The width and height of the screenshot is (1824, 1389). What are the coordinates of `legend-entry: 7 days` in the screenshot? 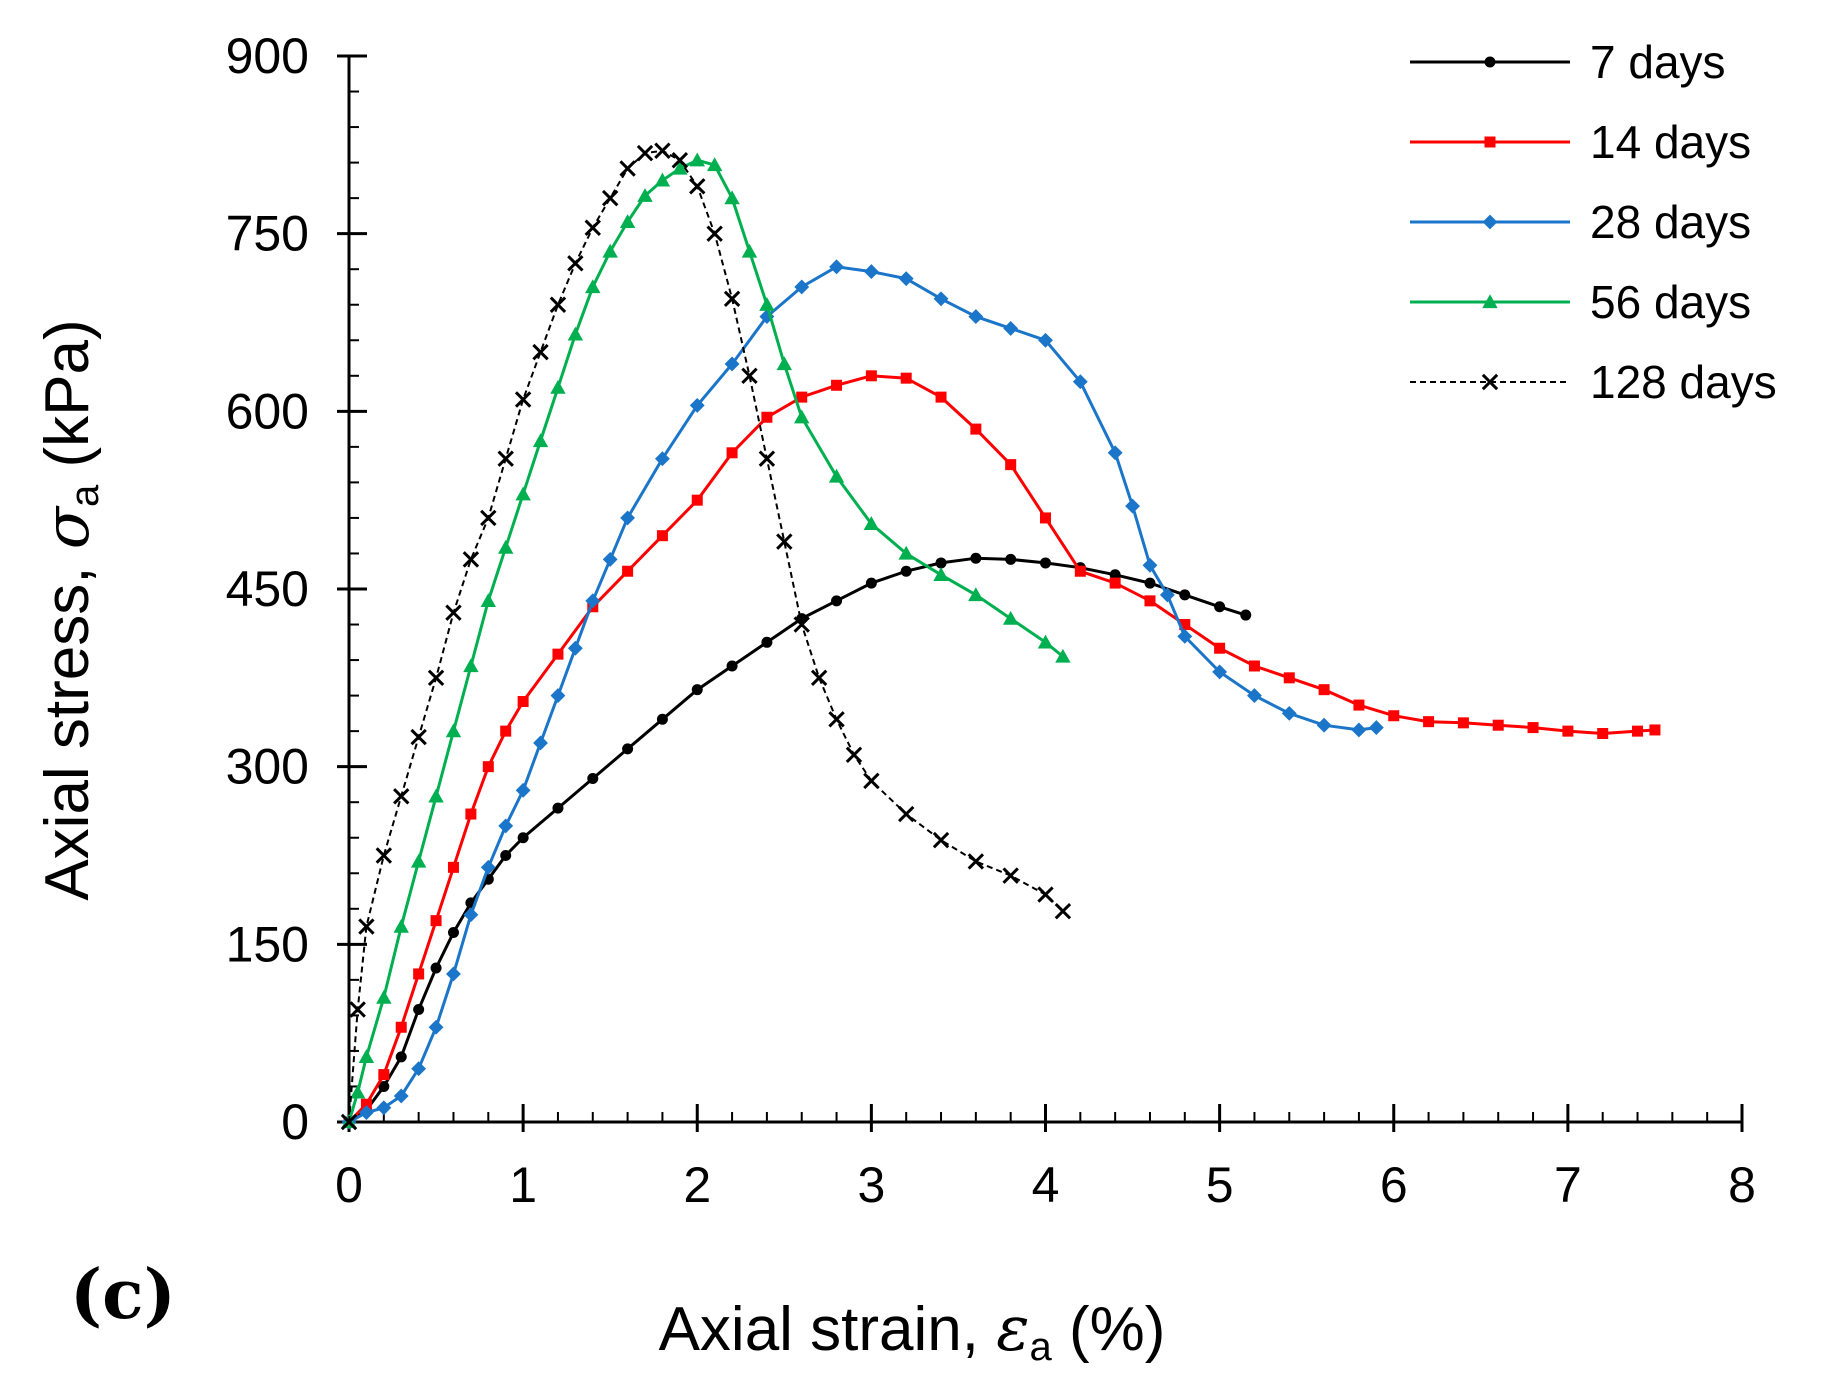 It's located at (1568, 62).